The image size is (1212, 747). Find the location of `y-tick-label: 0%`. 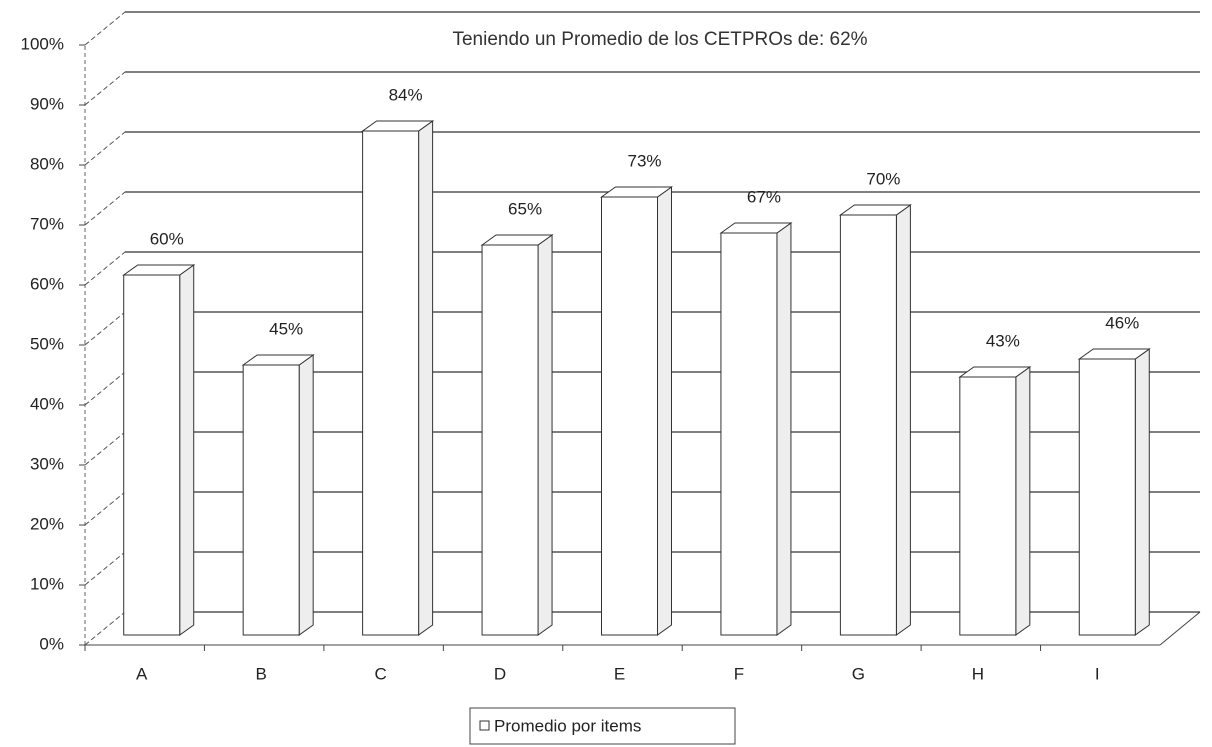

y-tick-label: 0% is located at coordinates (51, 643).